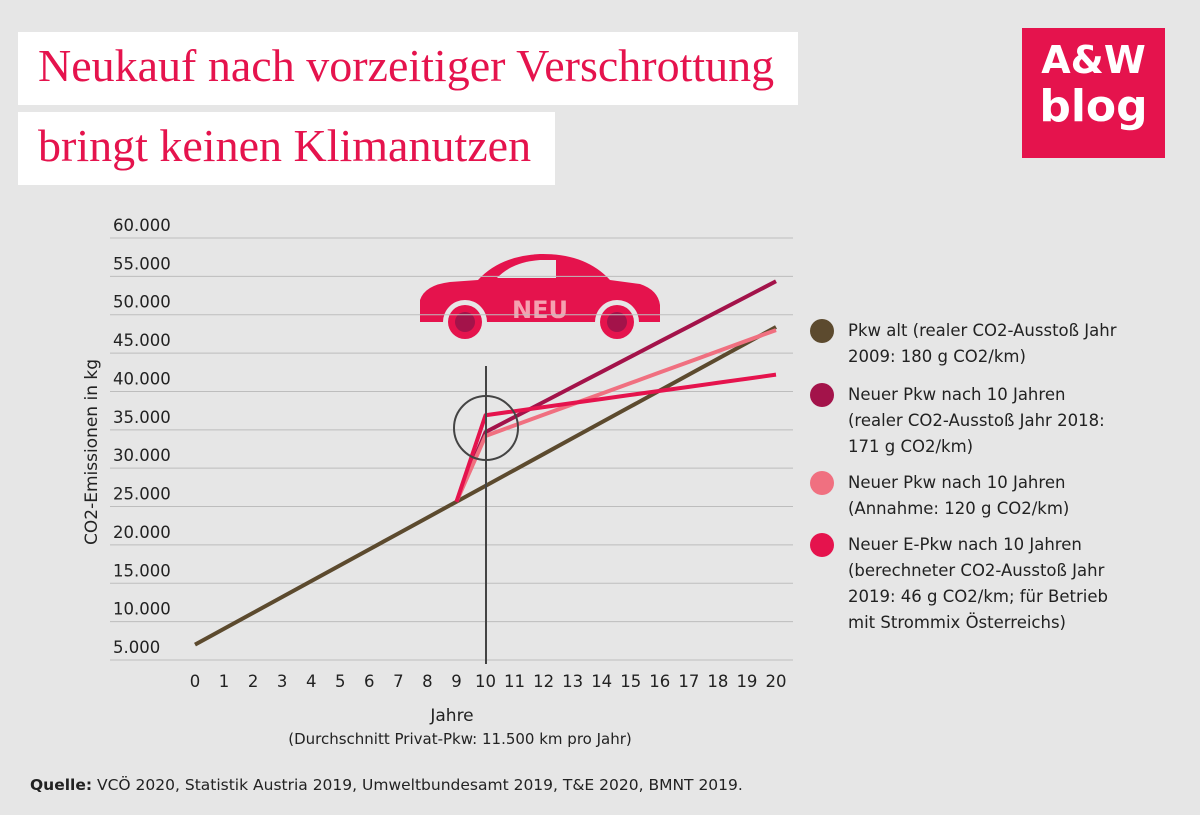  Describe the element at coordinates (451, 716) in the screenshot. I see `x-axis-label: Jahre` at that location.